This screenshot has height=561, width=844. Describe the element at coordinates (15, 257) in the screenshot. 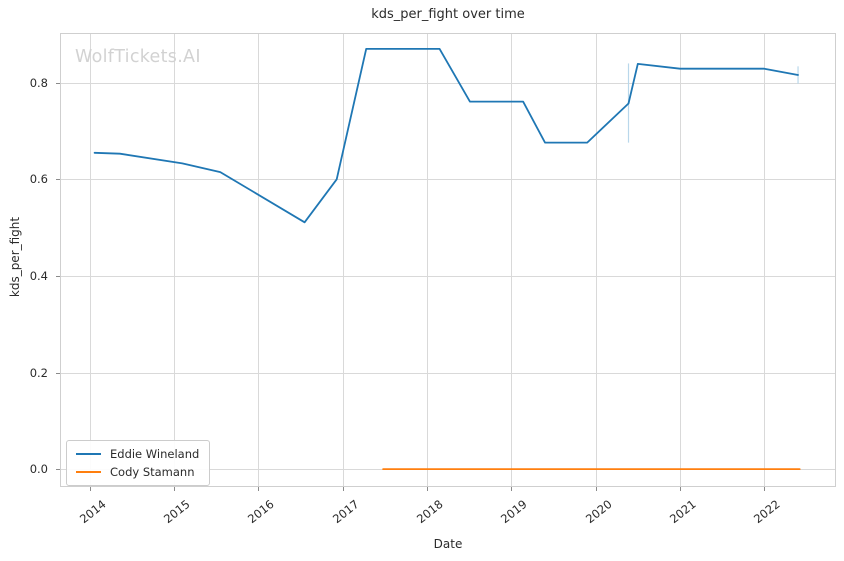

I see `y-axis-label: kds_per_fight` at that location.